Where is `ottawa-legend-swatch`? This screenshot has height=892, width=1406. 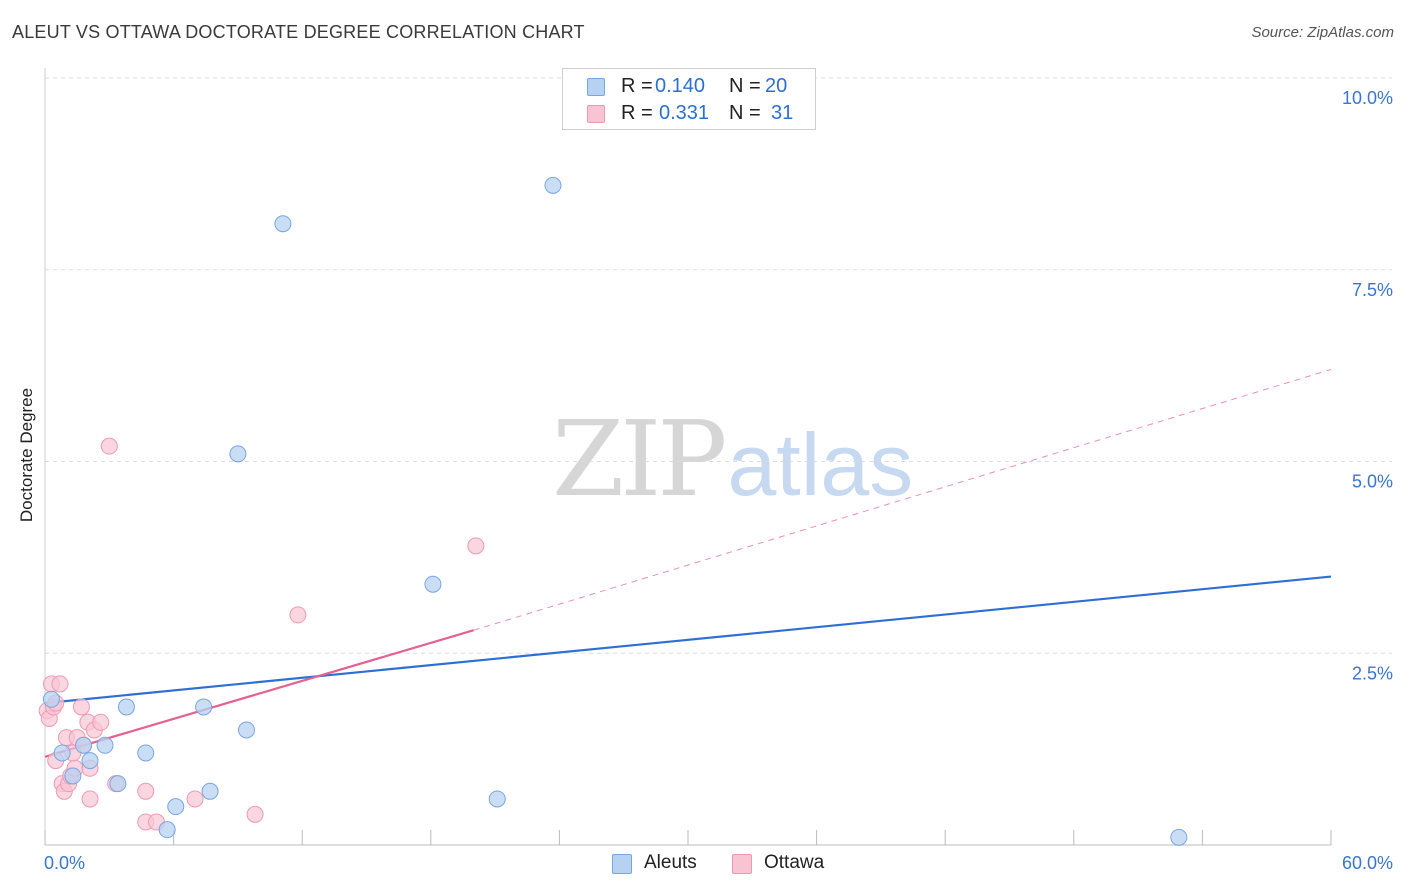
ottawa-legend-swatch is located at coordinates (742, 864).